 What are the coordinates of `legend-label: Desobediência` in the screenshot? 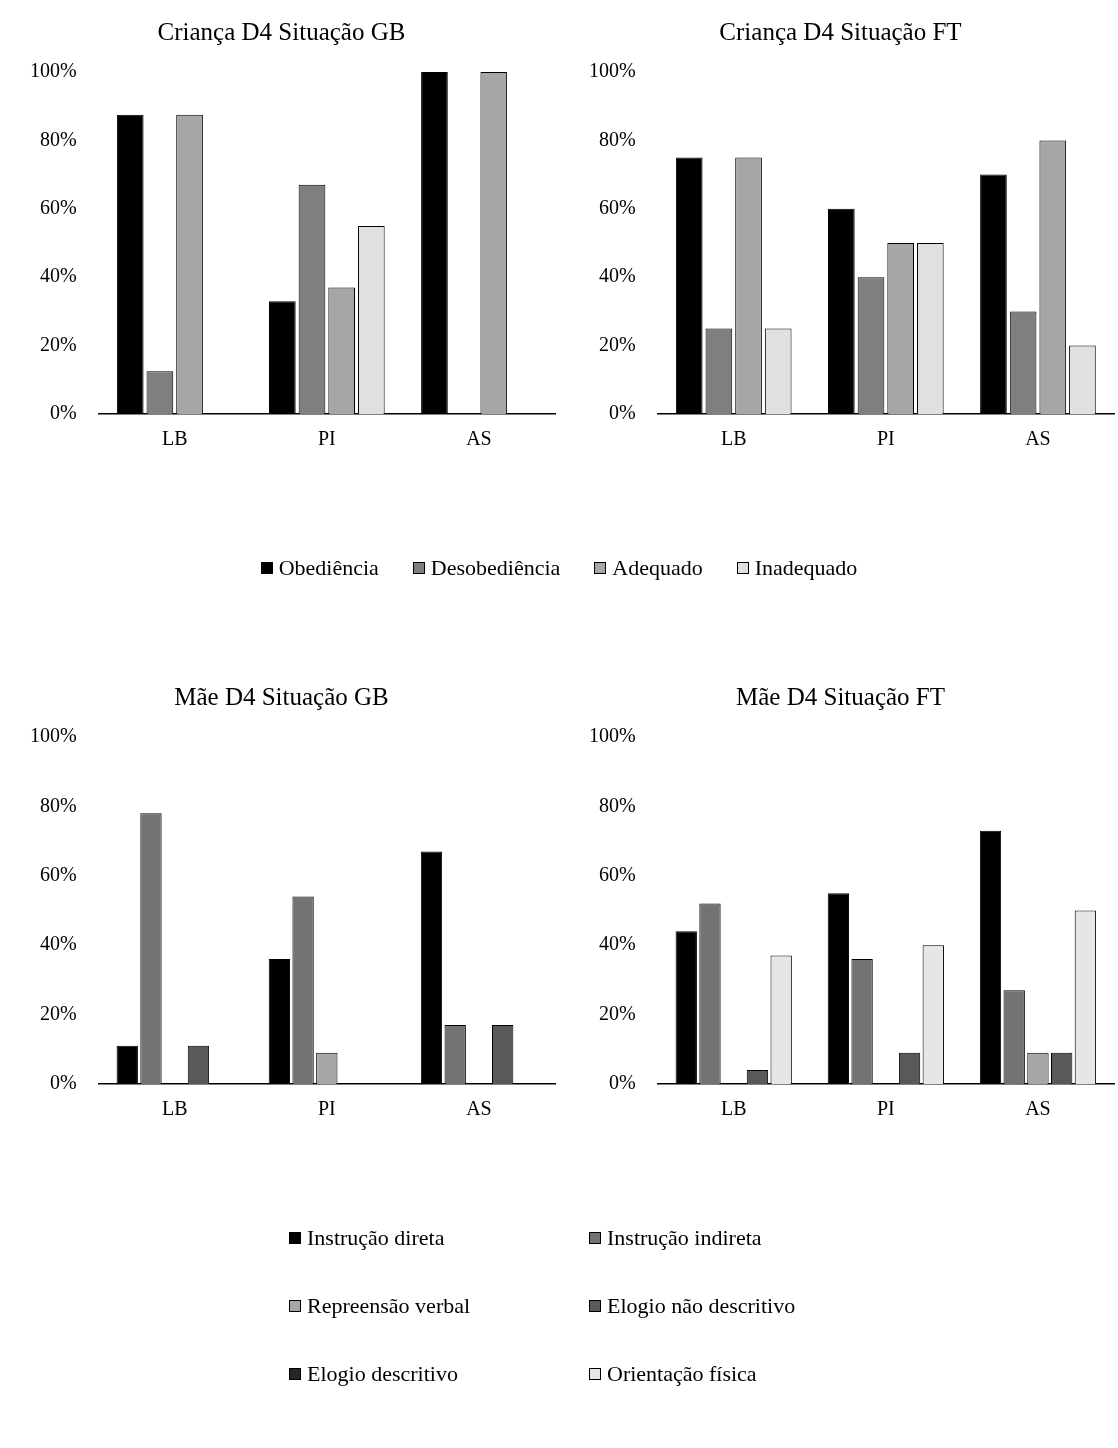 It's located at (495, 568).